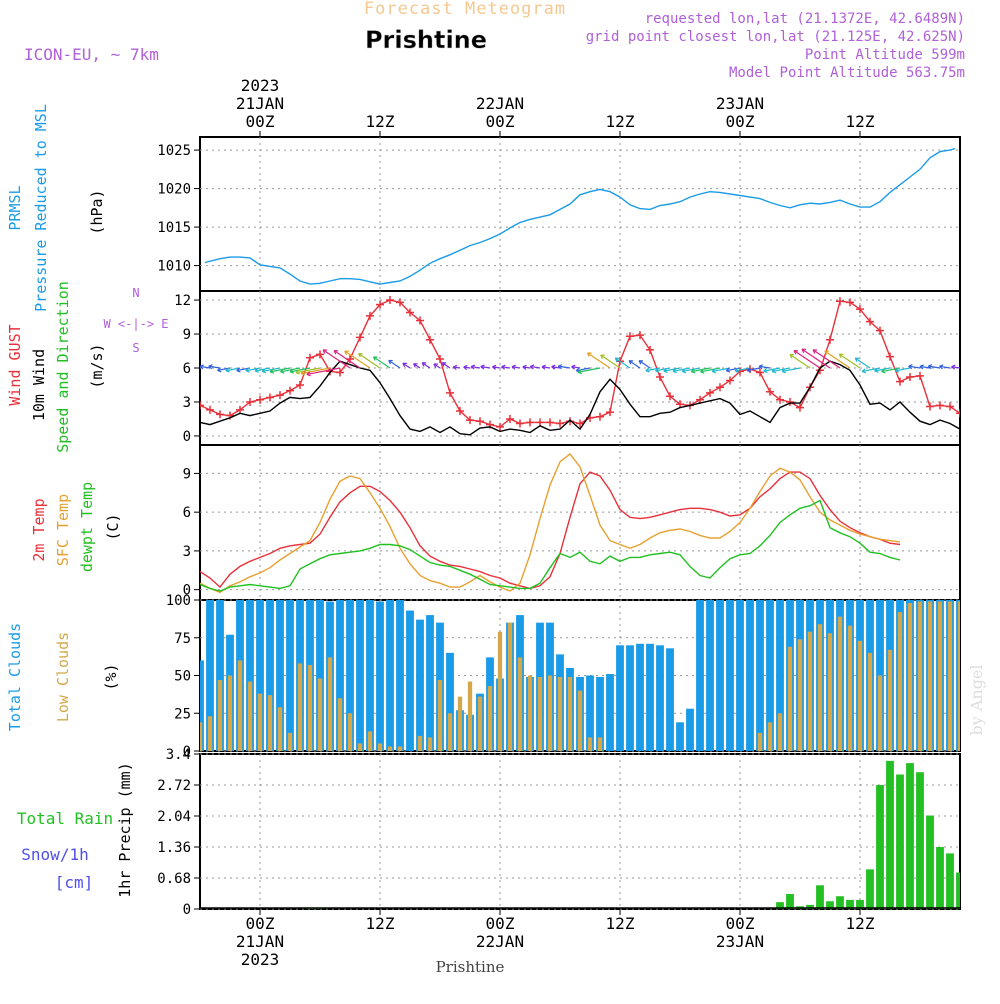 The image size is (1000, 1004). Describe the element at coordinates (182, 714) in the screenshot. I see `y-tick-label: 25` at that location.